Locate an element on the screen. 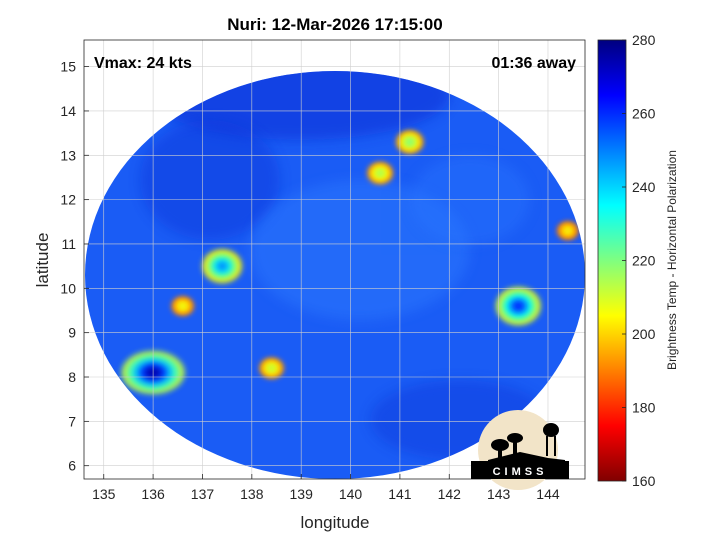 The width and height of the screenshot is (720, 540). vmax-annotation: Vmax: 24 kts is located at coordinates (143, 63).